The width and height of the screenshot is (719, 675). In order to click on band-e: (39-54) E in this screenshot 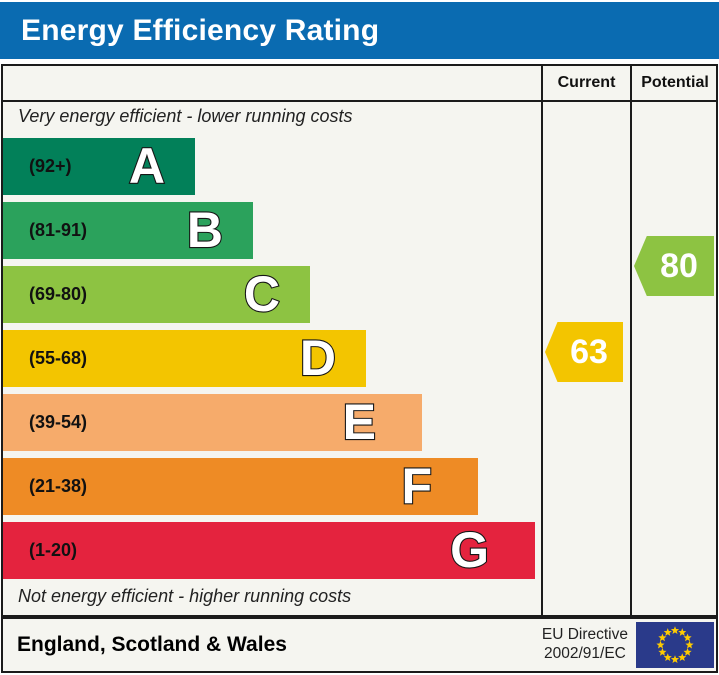, I will do `click(212, 422)`.